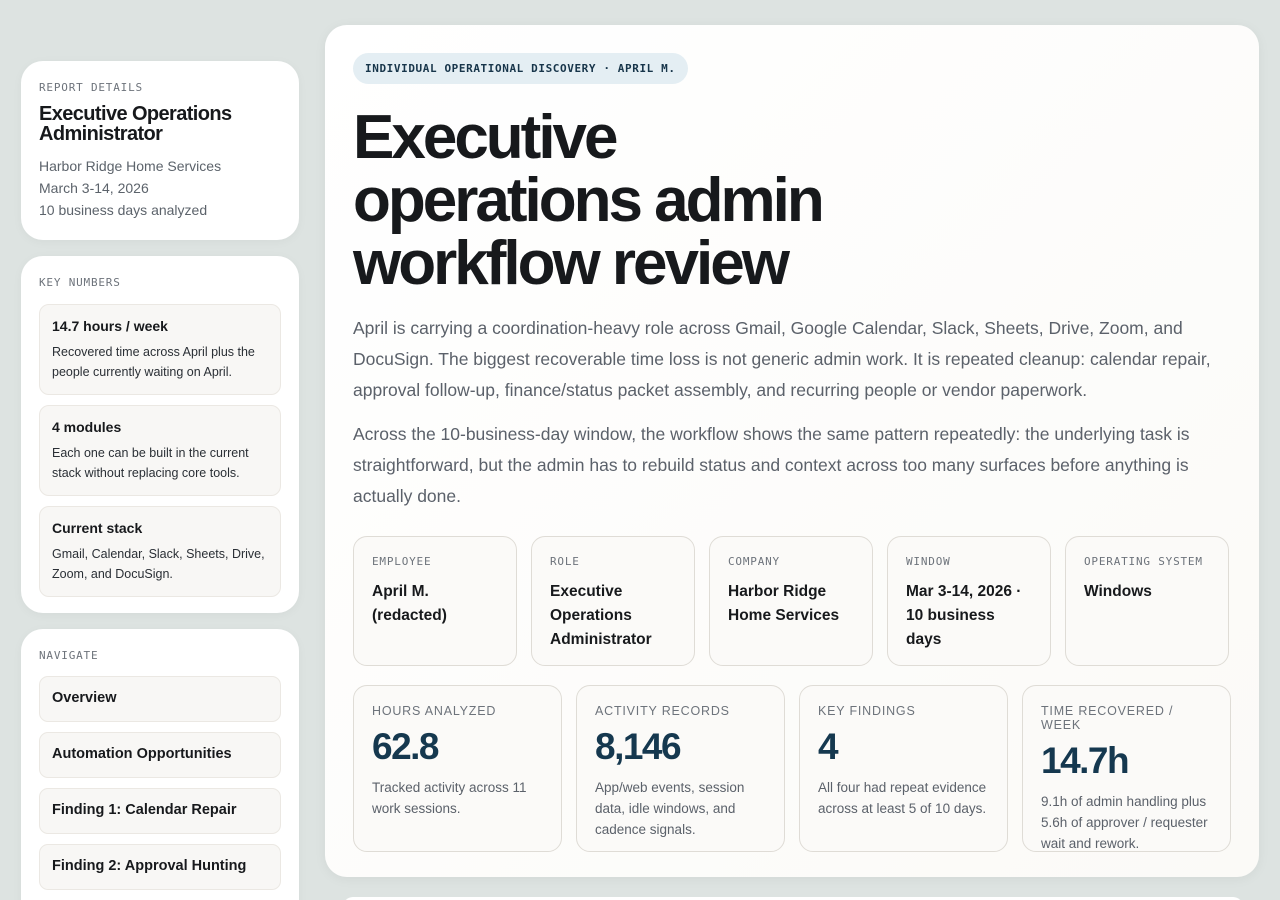 This screenshot has width=1280, height=900. Describe the element at coordinates (97, 528) in the screenshot. I see `key-number-title: Current stack` at that location.